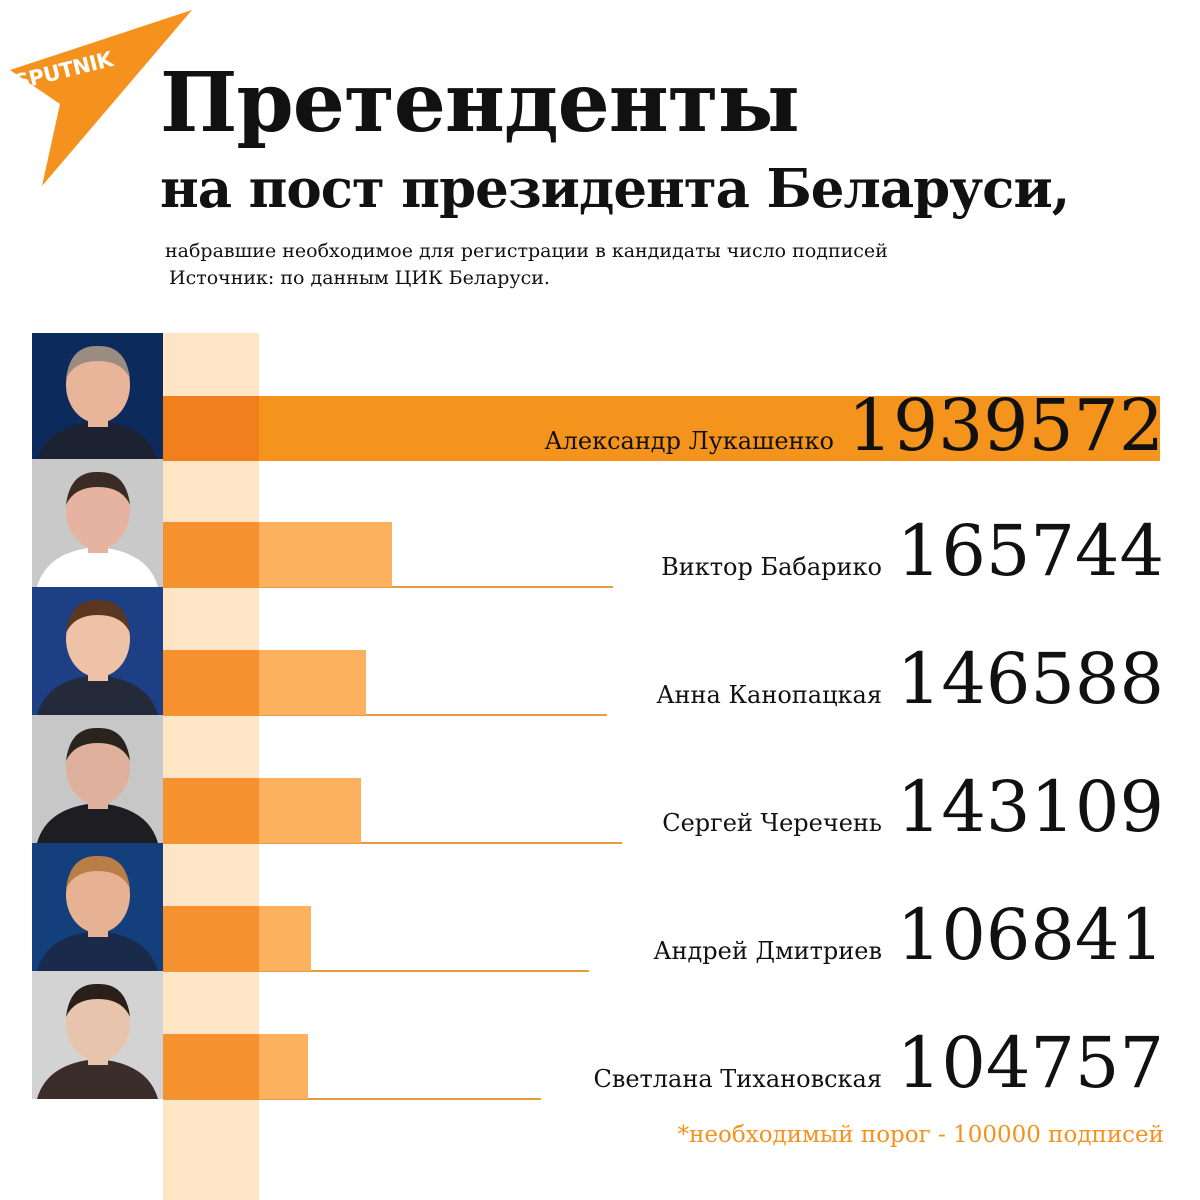  Describe the element at coordinates (772, 823) in the screenshot. I see `candidate-name: Сергей Черечень` at that location.